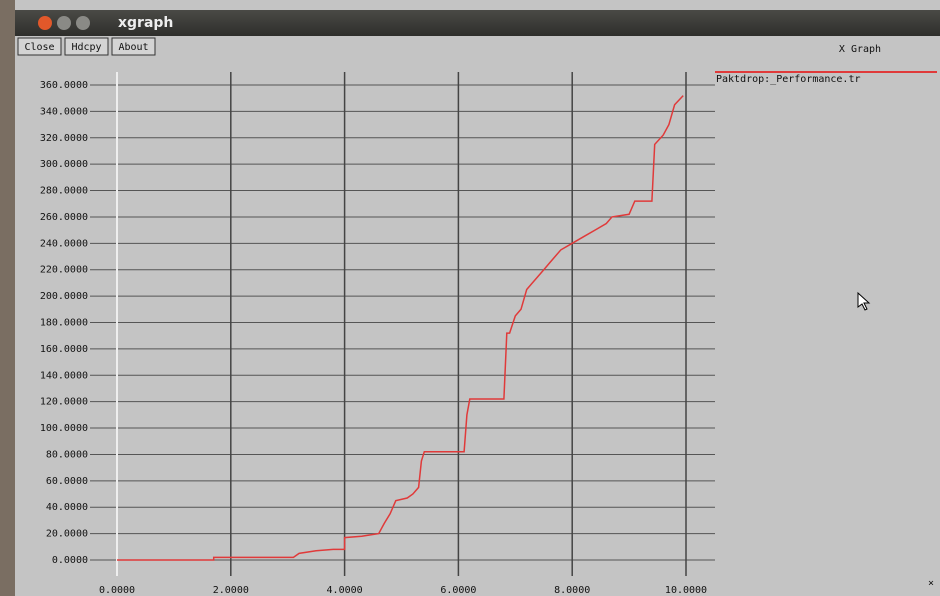 This screenshot has width=940, height=596. I want to click on x-tick-label: 10.0000, so click(686, 590).